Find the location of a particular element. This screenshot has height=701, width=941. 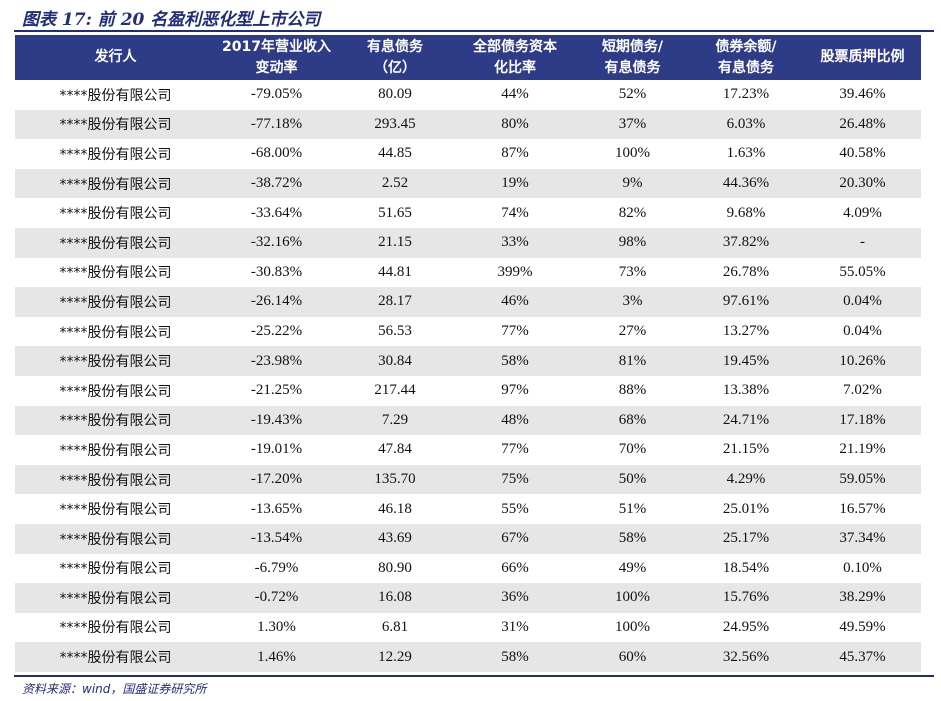

cell-short-term-debt-ratio: 88% is located at coordinates (632, 390).